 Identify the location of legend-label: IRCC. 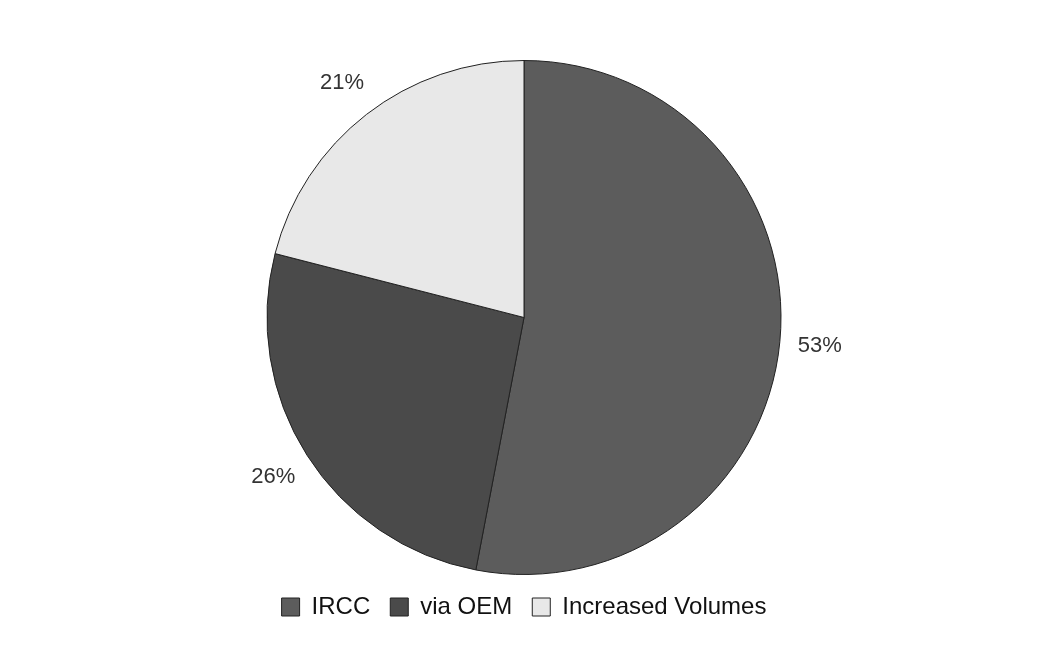
(341, 605).